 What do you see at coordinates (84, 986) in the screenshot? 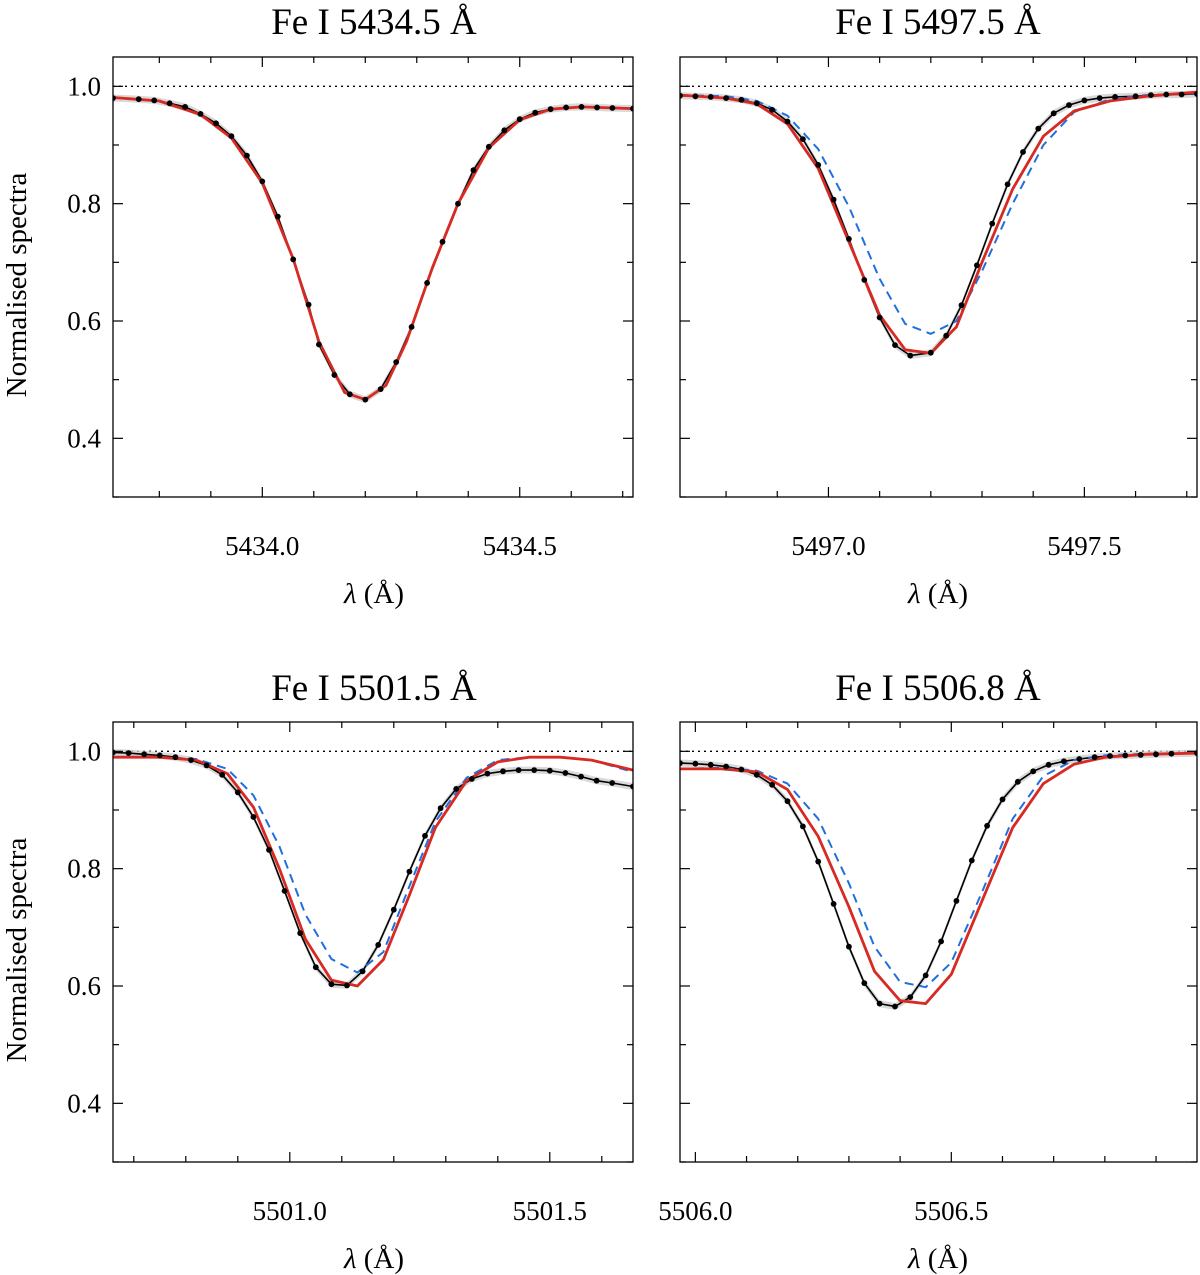
I see `y-tick-label: 0.6` at bounding box center [84, 986].